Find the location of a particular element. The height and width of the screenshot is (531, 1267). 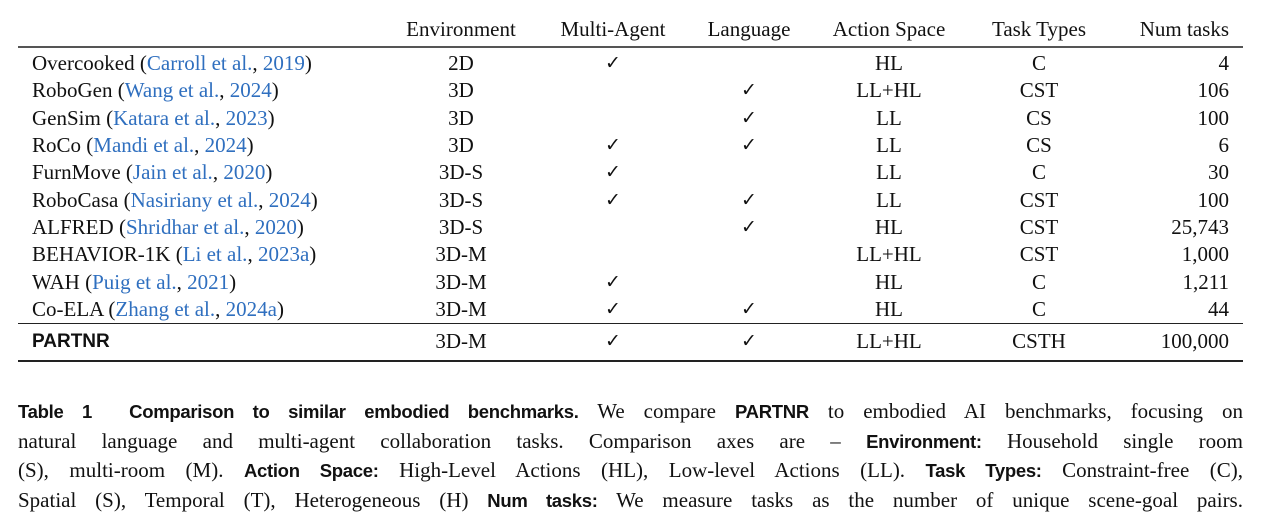

partnr-row: PARTNR 3D-M ✓ ✓ LL+HL CSTH 100,000 is located at coordinates (630, 342).